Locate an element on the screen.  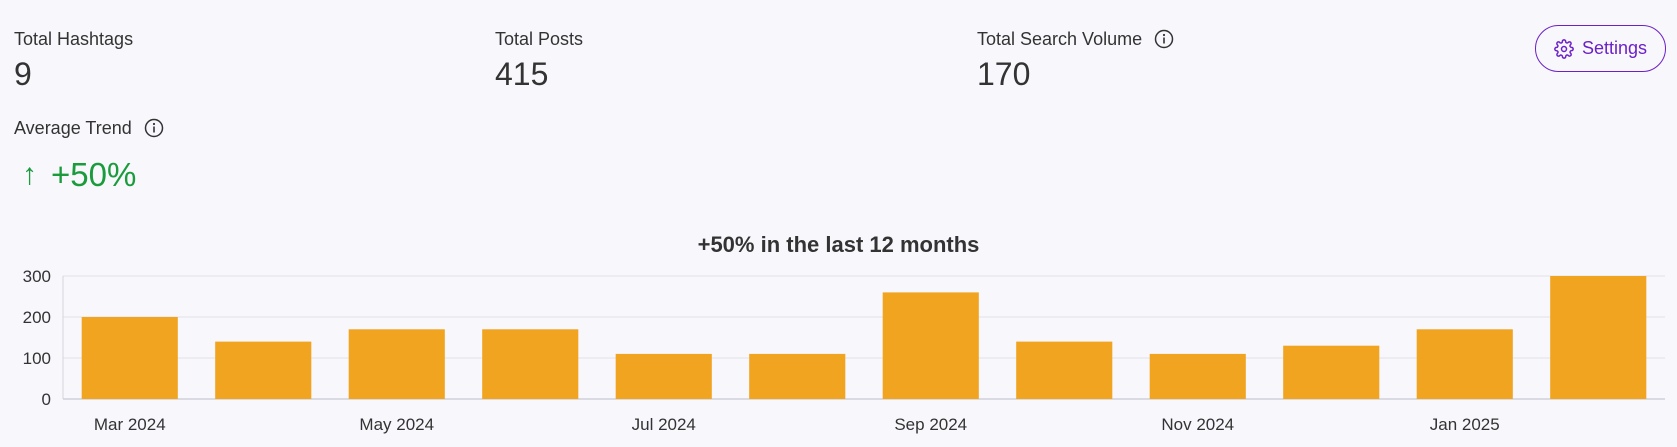
x-tick-label: May 2024 is located at coordinates (396, 424).